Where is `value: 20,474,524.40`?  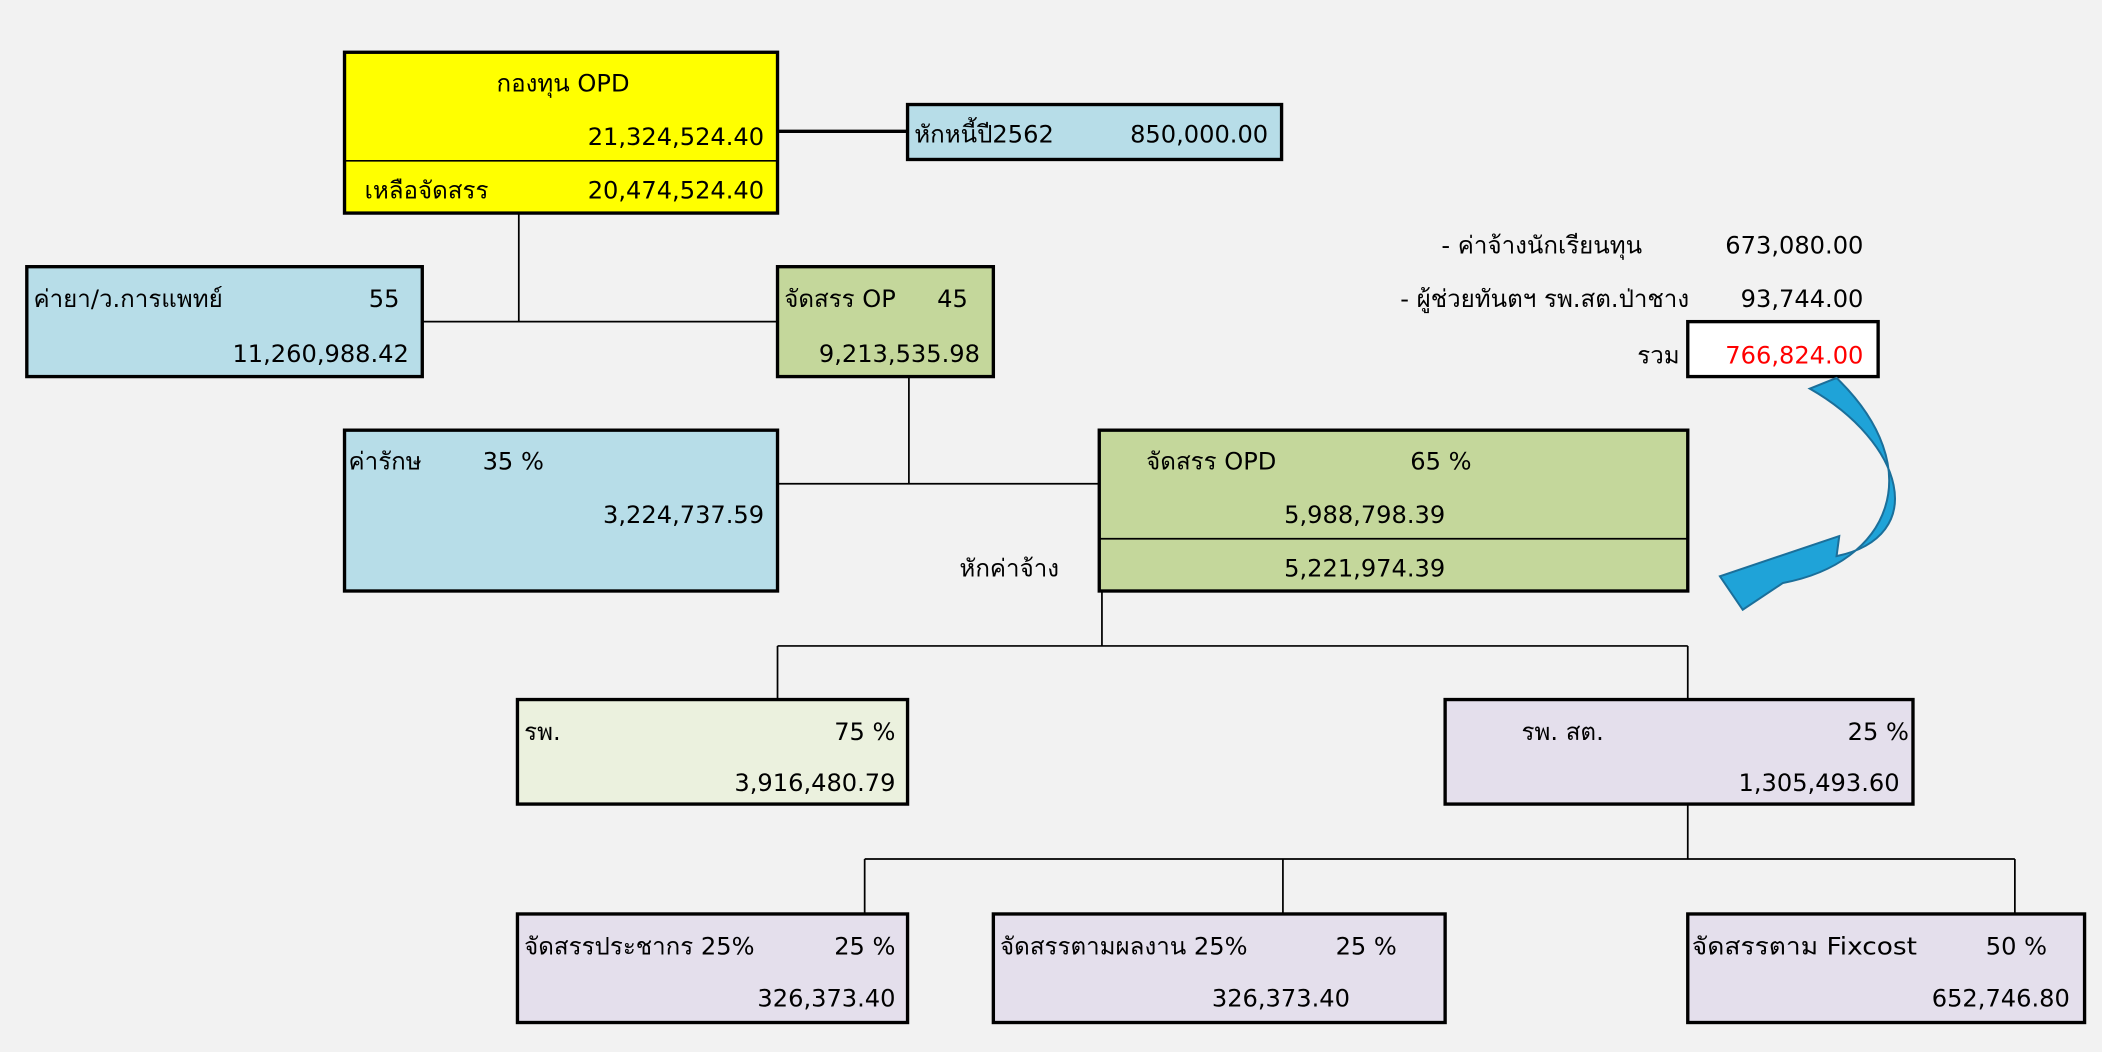
value: 20,474,524.40 is located at coordinates (676, 191).